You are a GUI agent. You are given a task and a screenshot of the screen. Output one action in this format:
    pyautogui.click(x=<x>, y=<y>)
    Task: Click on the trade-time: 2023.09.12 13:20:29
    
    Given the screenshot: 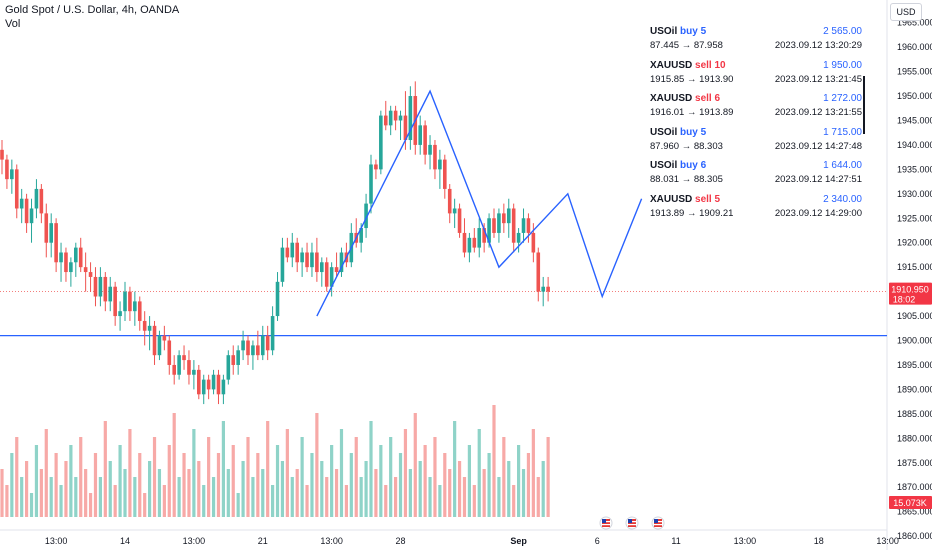 What is the action you would take?
    pyautogui.click(x=818, y=45)
    